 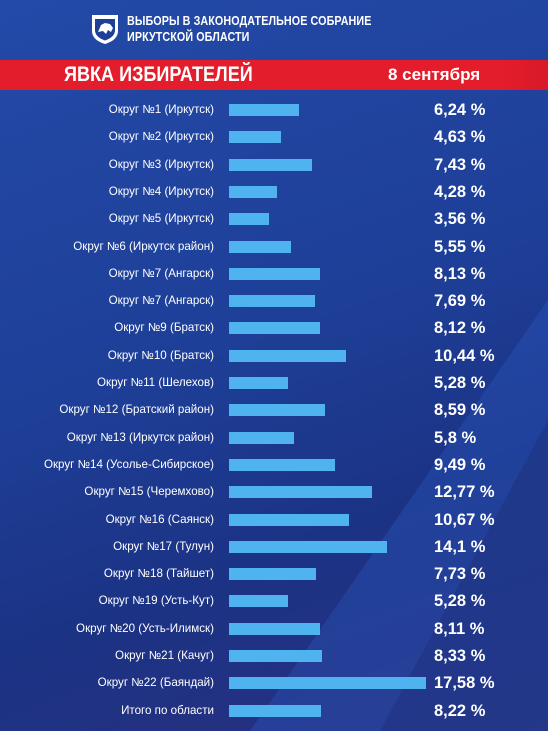 I want to click on value-label: 3,56 %, so click(x=460, y=219).